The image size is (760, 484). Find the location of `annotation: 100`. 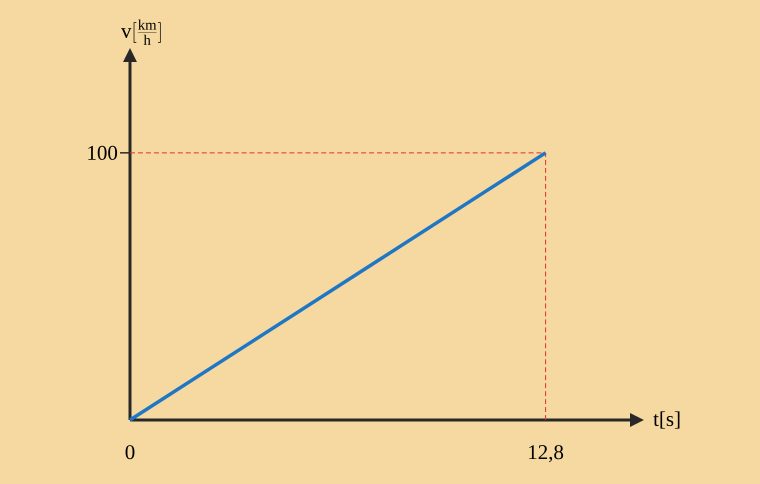

annotation: 100 is located at coordinates (103, 153).